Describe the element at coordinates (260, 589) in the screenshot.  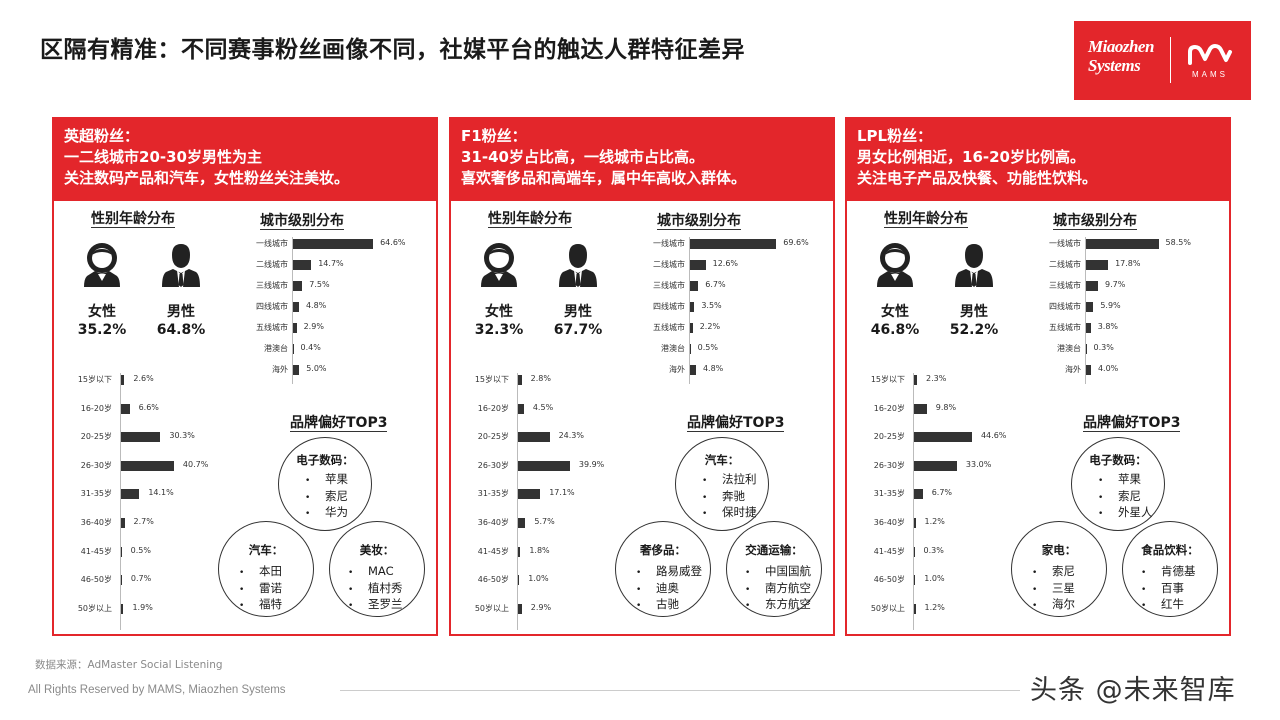
I see `brand-list: 本田雷诺福特` at that location.